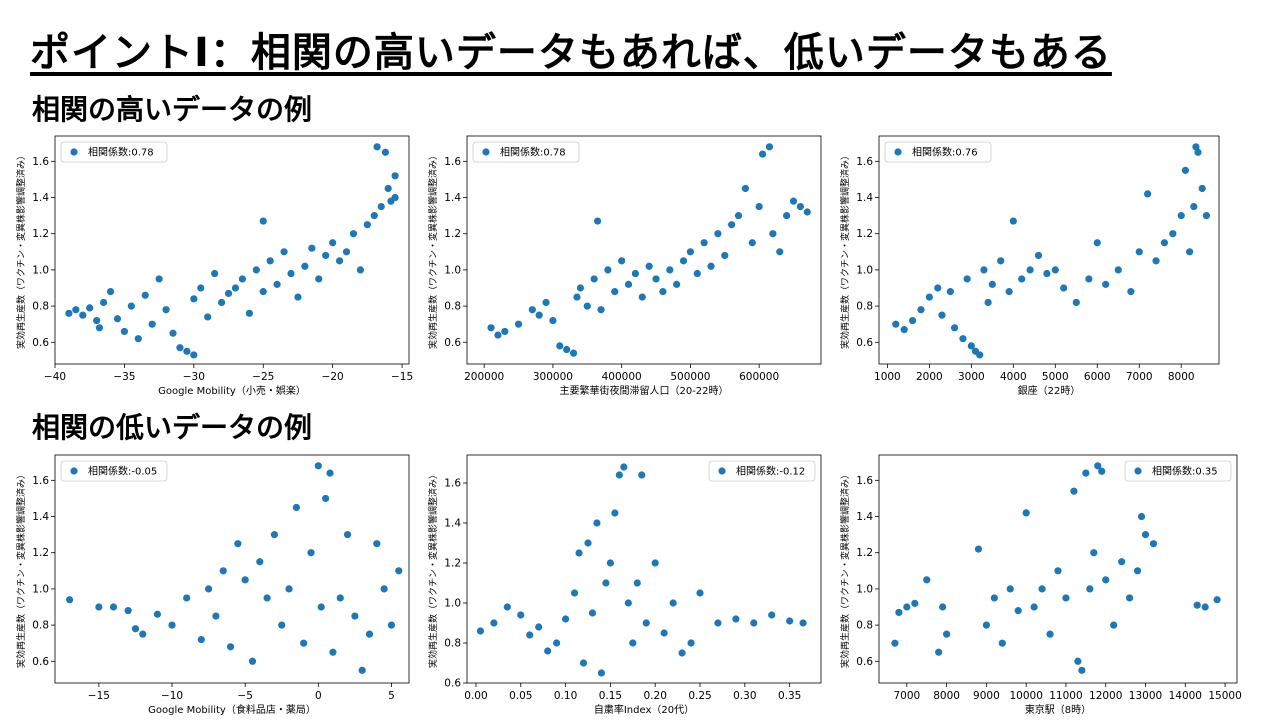  What do you see at coordinates (565, 696) in the screenshot?
I see `x-tick-label: 0.10` at bounding box center [565, 696].